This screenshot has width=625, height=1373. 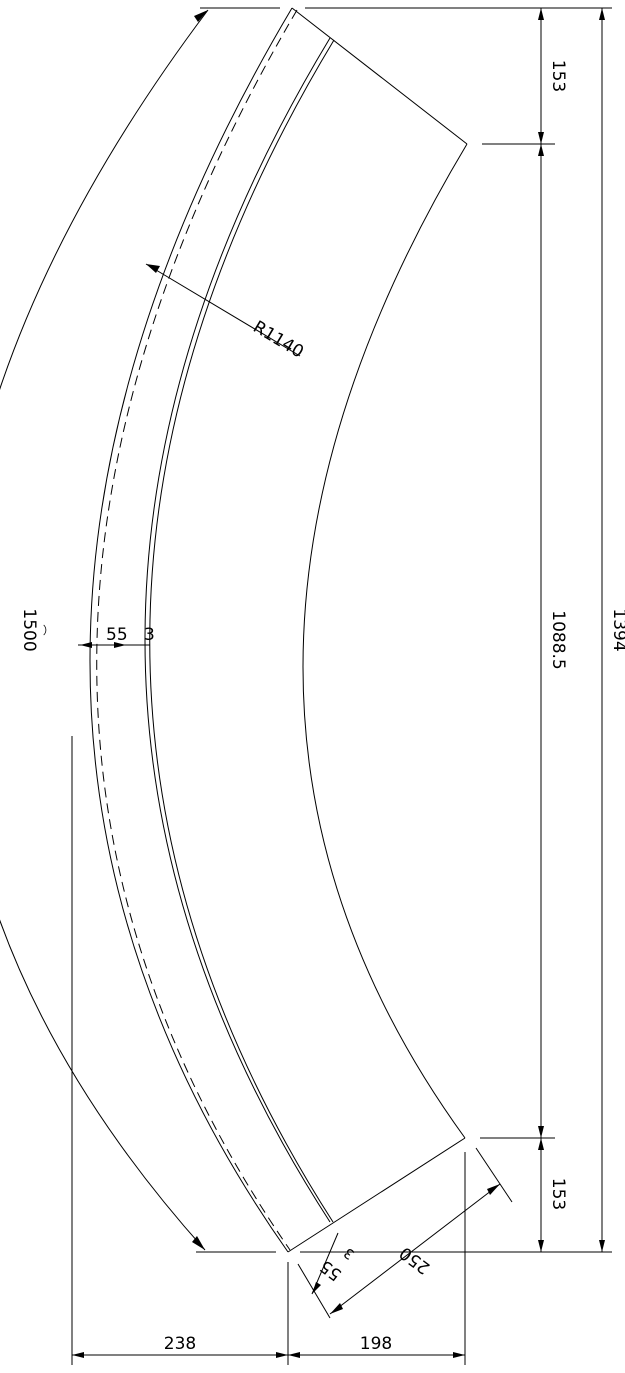 I want to click on arrow-a3, so click(x=541, y=150).